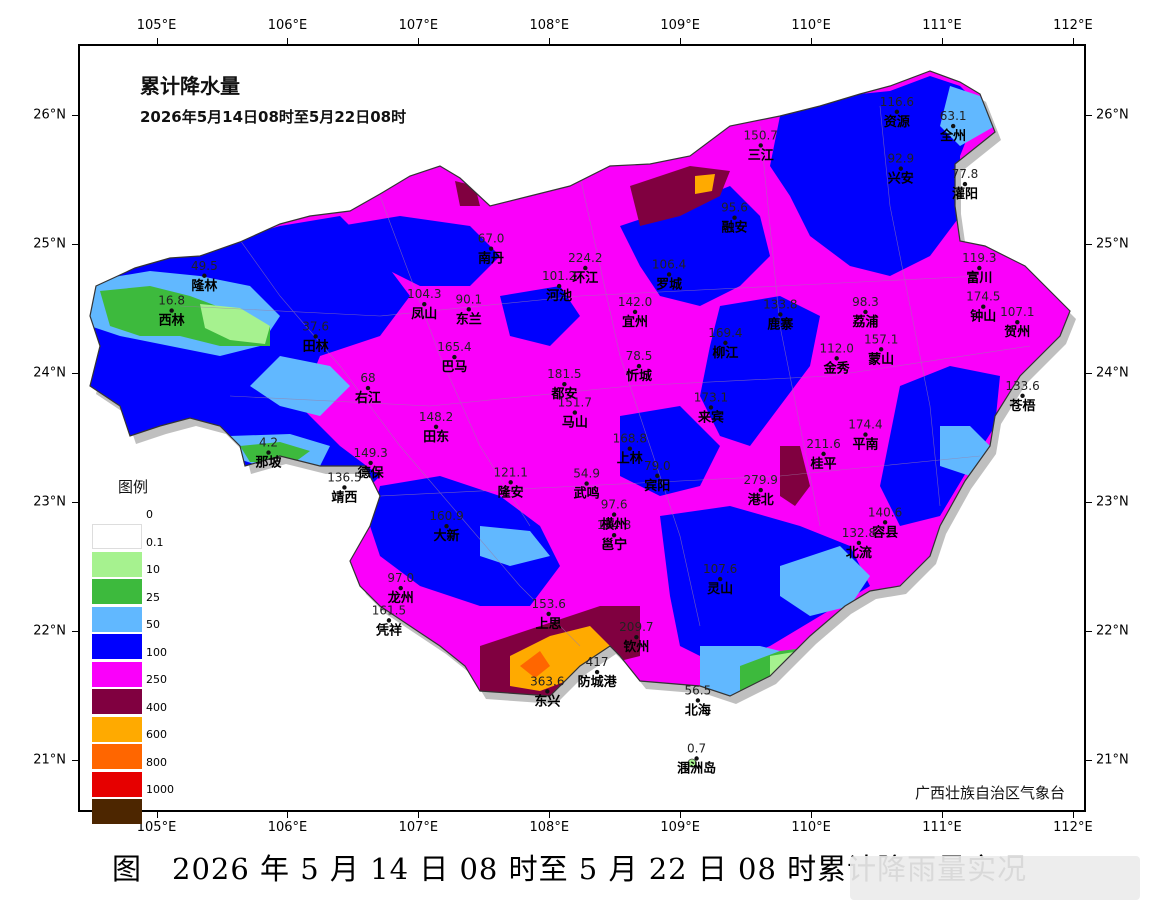 Image resolution: width=1155 pixels, height=909 pixels. Describe the element at coordinates (156, 762) in the screenshot. I see `legend-label: 800` at that location.